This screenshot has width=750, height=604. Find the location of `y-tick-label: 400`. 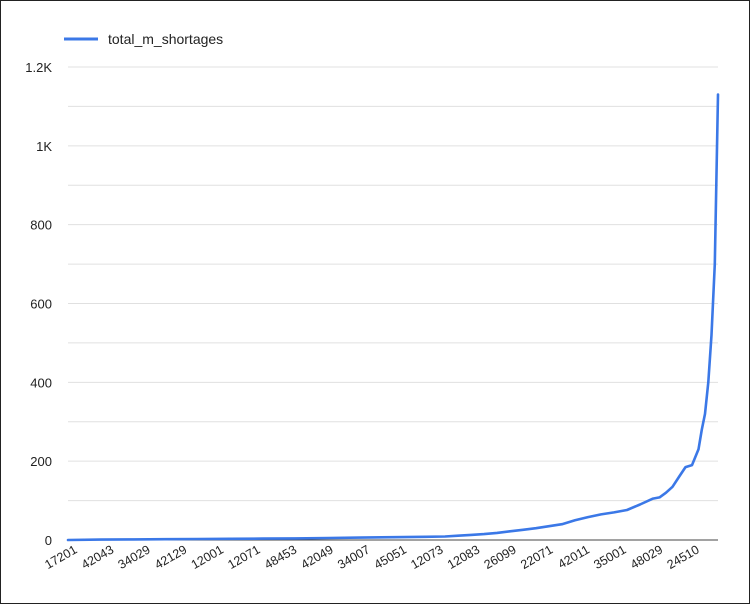

y-tick-label: 400 is located at coordinates (41, 382).